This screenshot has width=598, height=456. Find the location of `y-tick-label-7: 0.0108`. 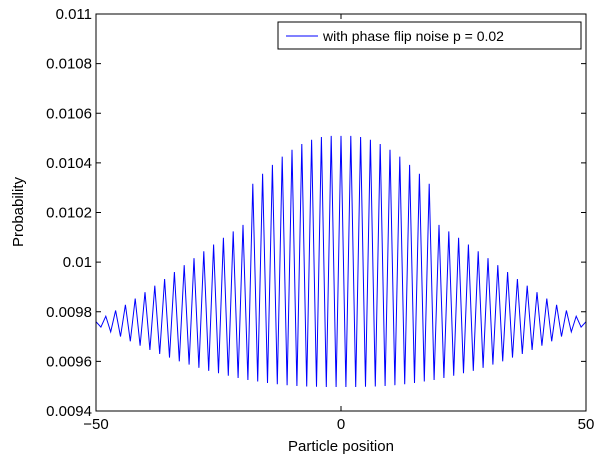

y-tick-label-7: 0.0108 is located at coordinates (69, 64).